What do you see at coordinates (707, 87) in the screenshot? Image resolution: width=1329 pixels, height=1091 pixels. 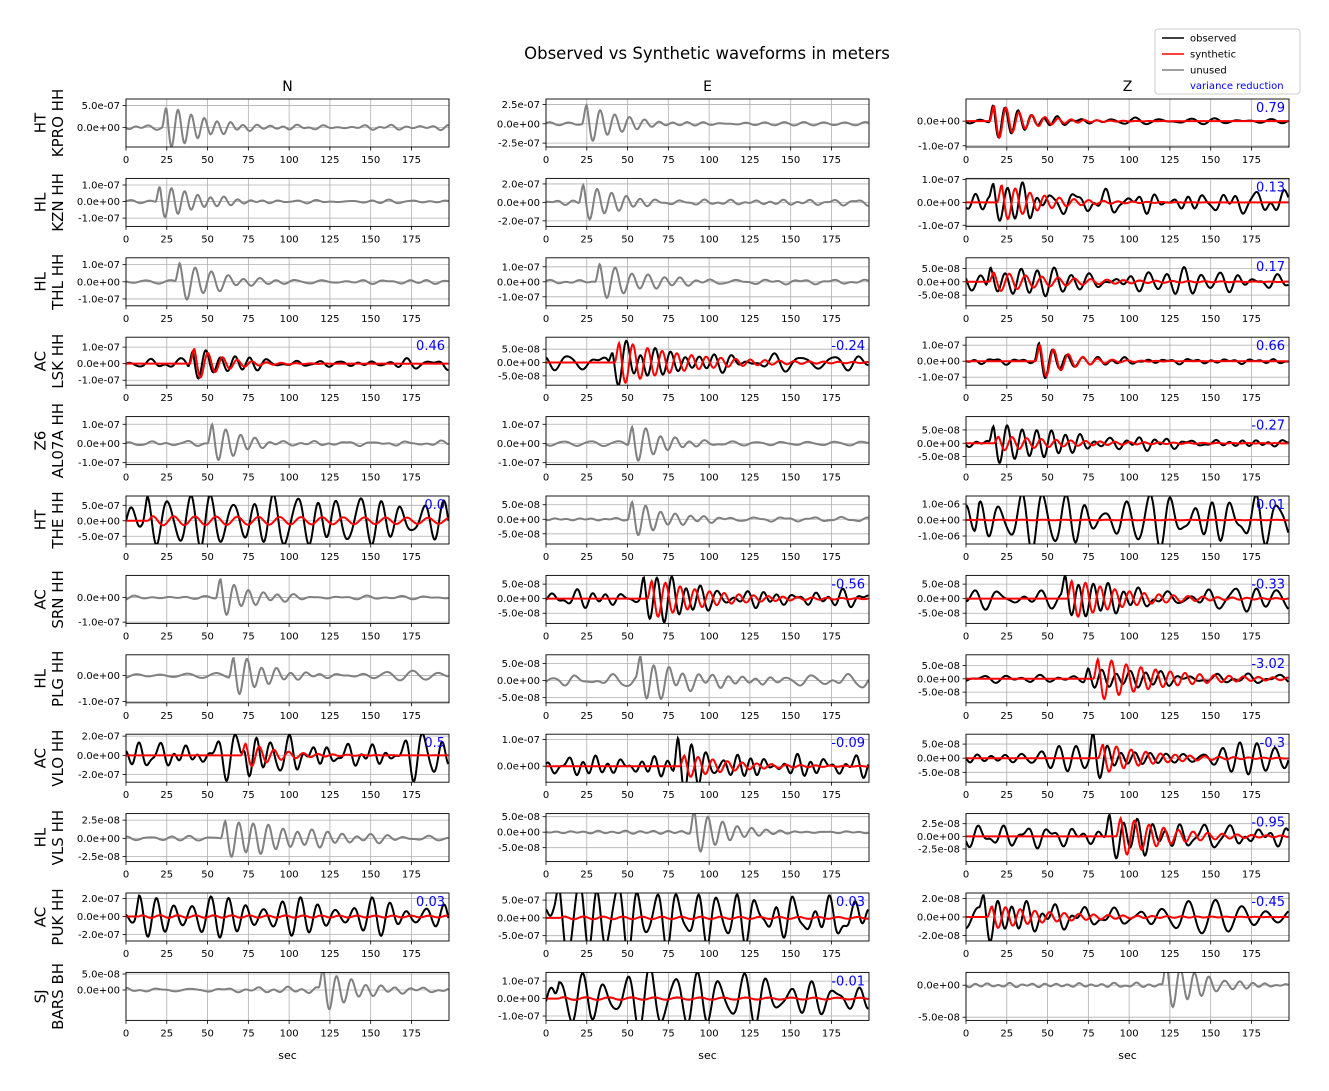 I see `column-title-e: E` at bounding box center [707, 87].